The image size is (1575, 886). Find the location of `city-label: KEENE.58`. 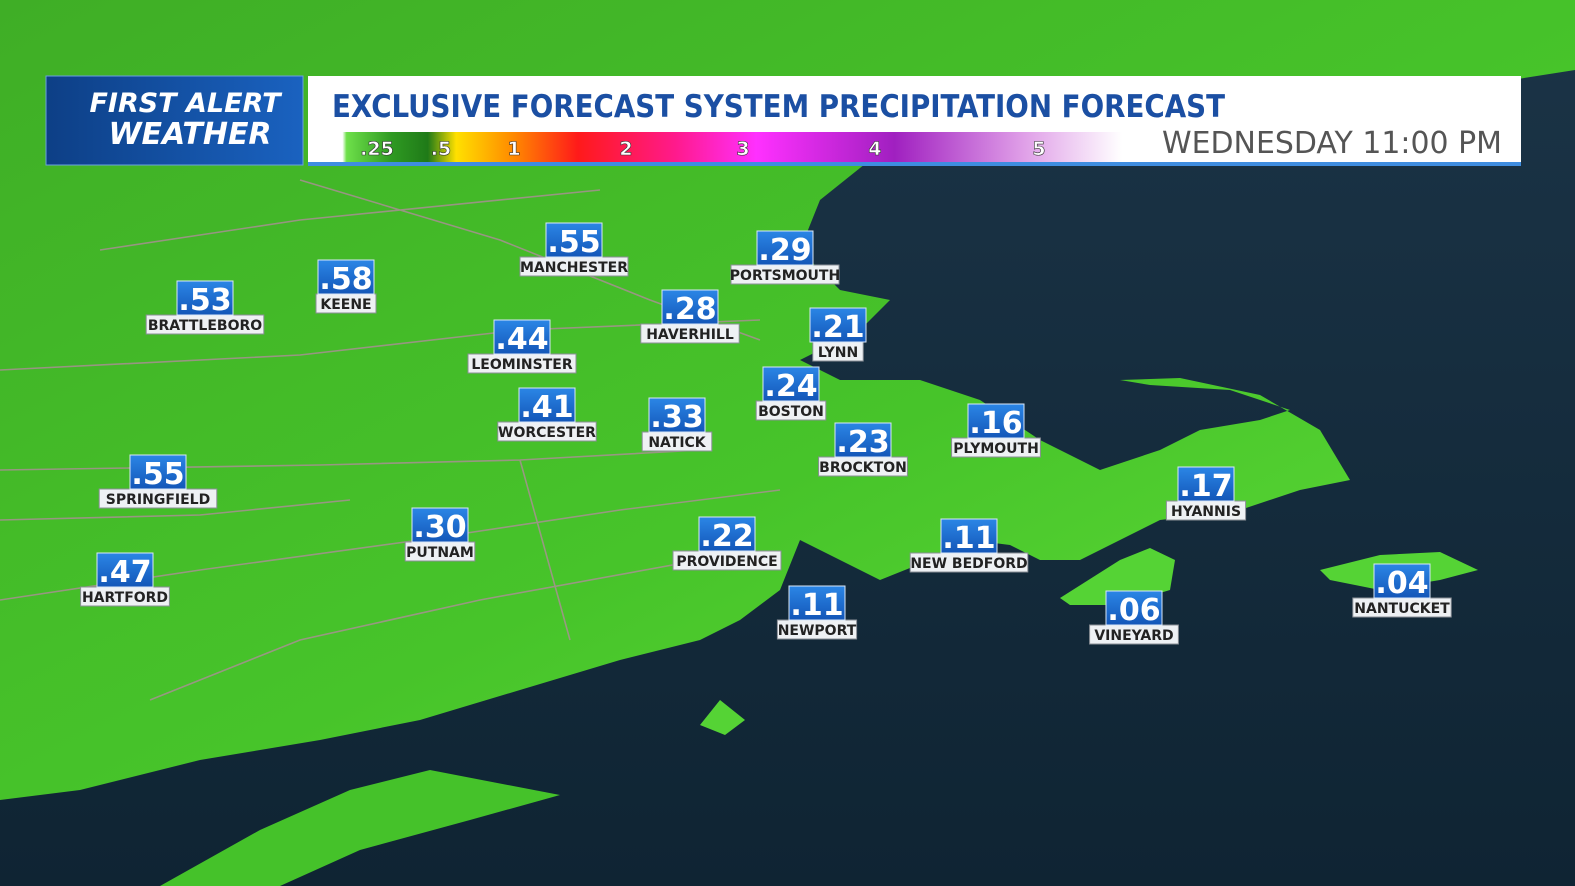

city-label: KEENE.58 is located at coordinates (346, 286).